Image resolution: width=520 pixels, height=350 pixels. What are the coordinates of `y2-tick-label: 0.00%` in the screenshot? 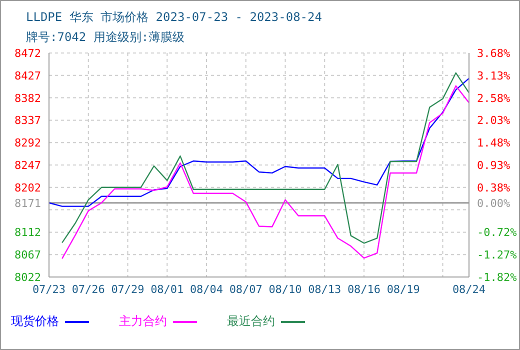 It's located at (493, 203).